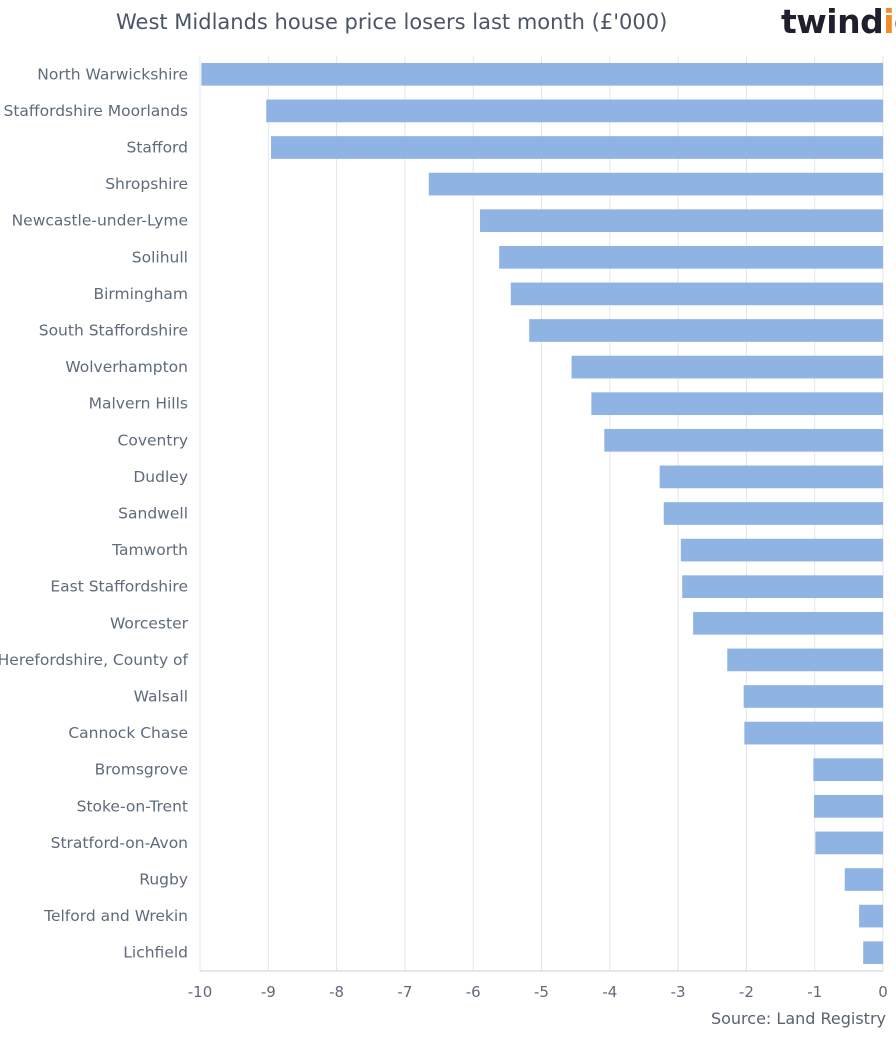 The image size is (896, 1043). I want to click on category-label: Walsall, so click(161, 697).